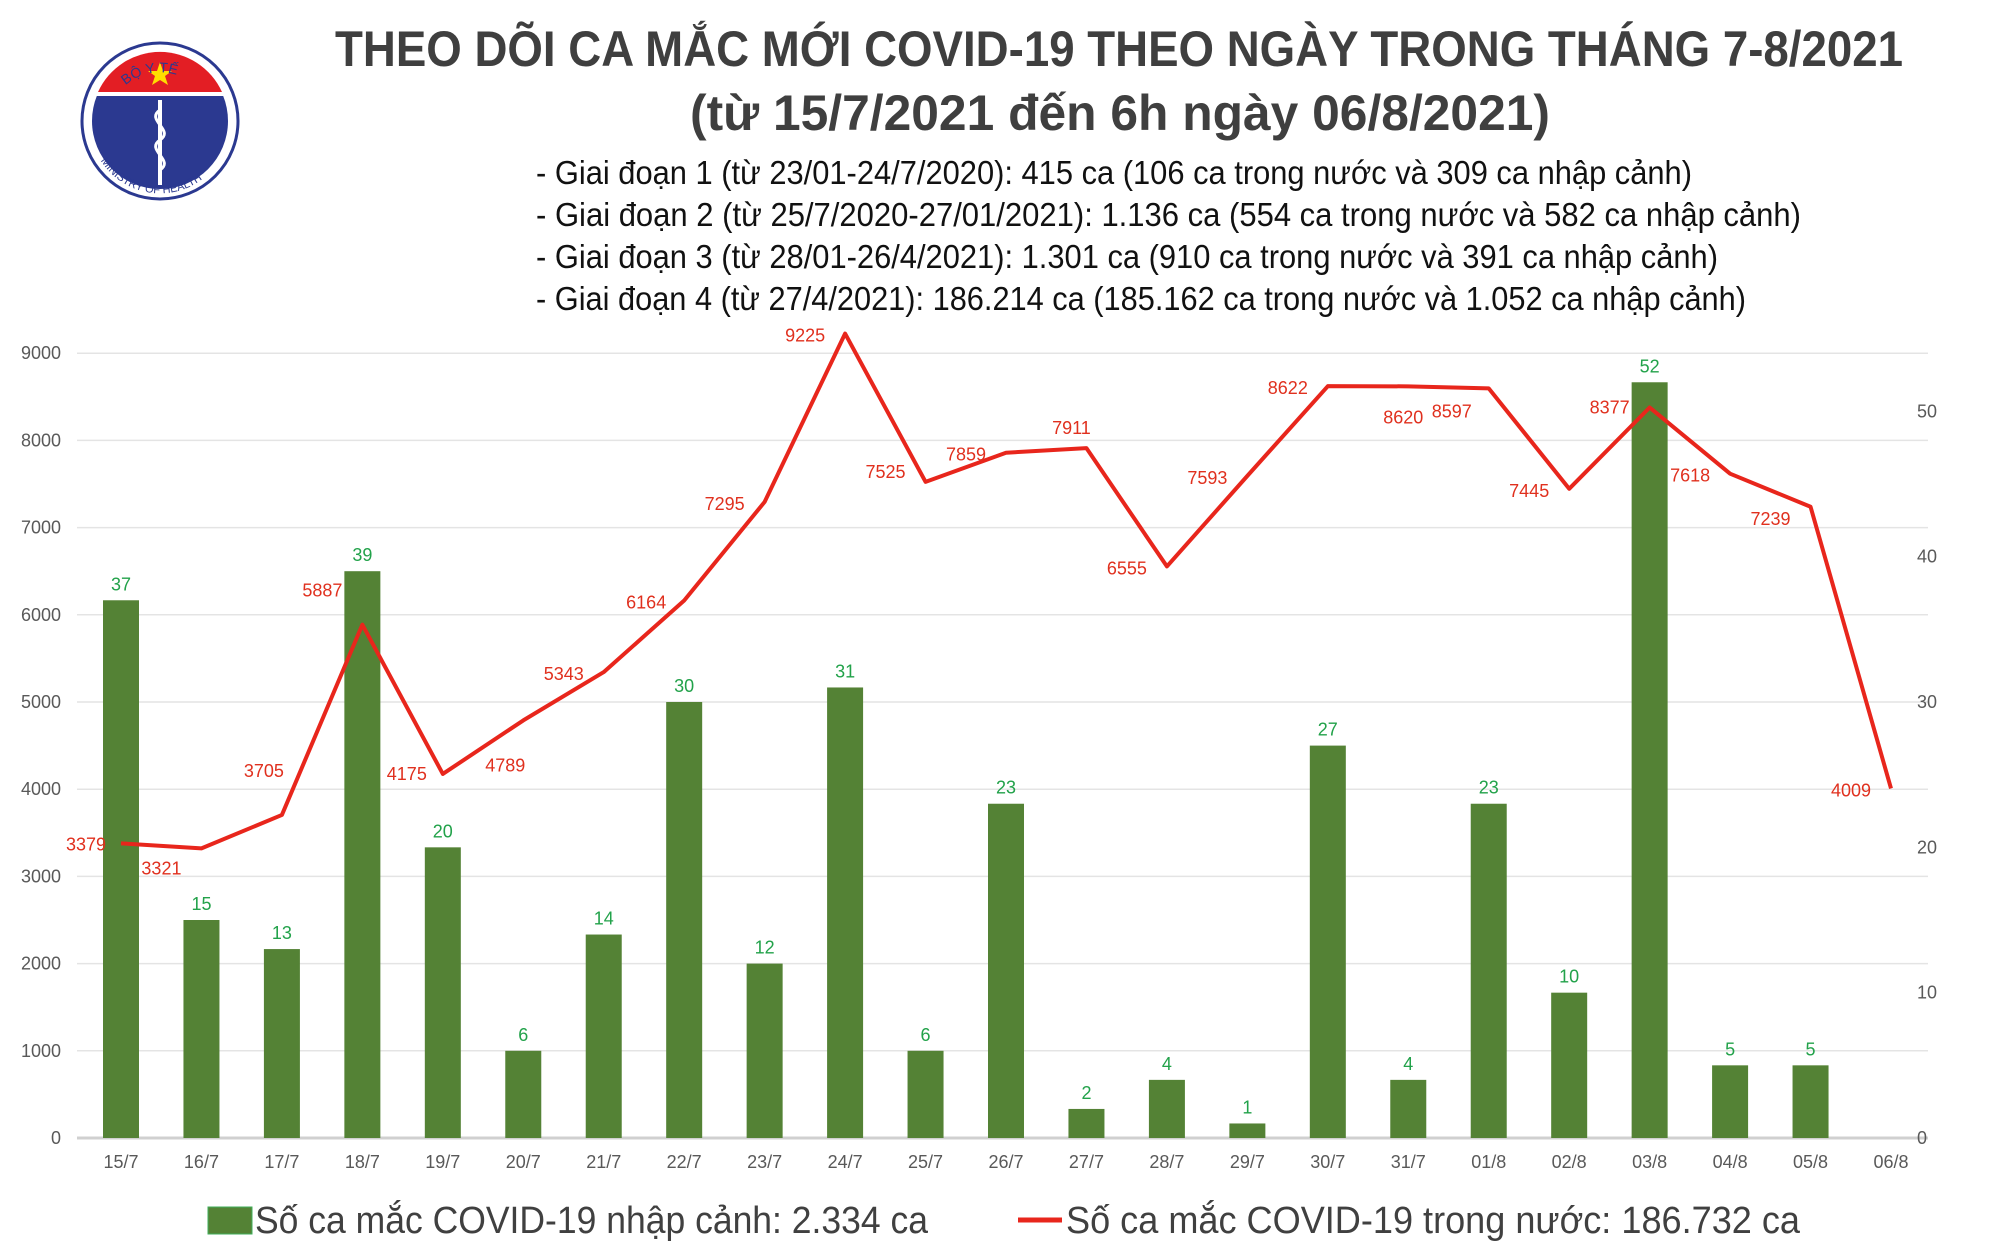  I want to click on chart-subtitle: (từ 15/7/2021 đến 6h ngày 06/8/2021), so click(1120, 113).